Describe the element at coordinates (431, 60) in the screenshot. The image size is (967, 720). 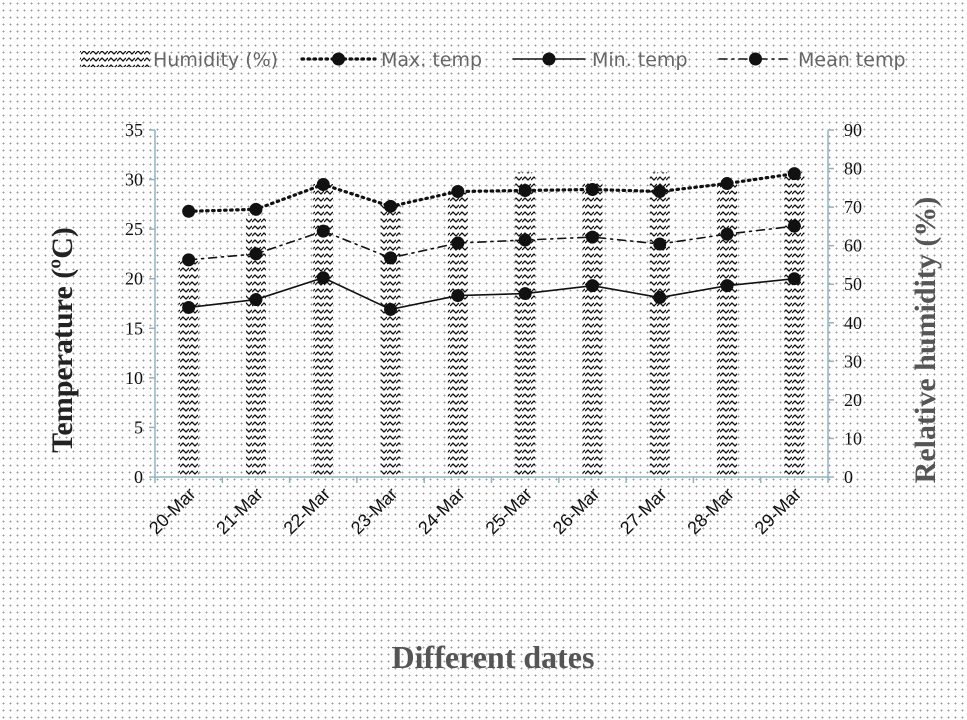
I see `legend-label-max-temp: Max. temp` at that location.